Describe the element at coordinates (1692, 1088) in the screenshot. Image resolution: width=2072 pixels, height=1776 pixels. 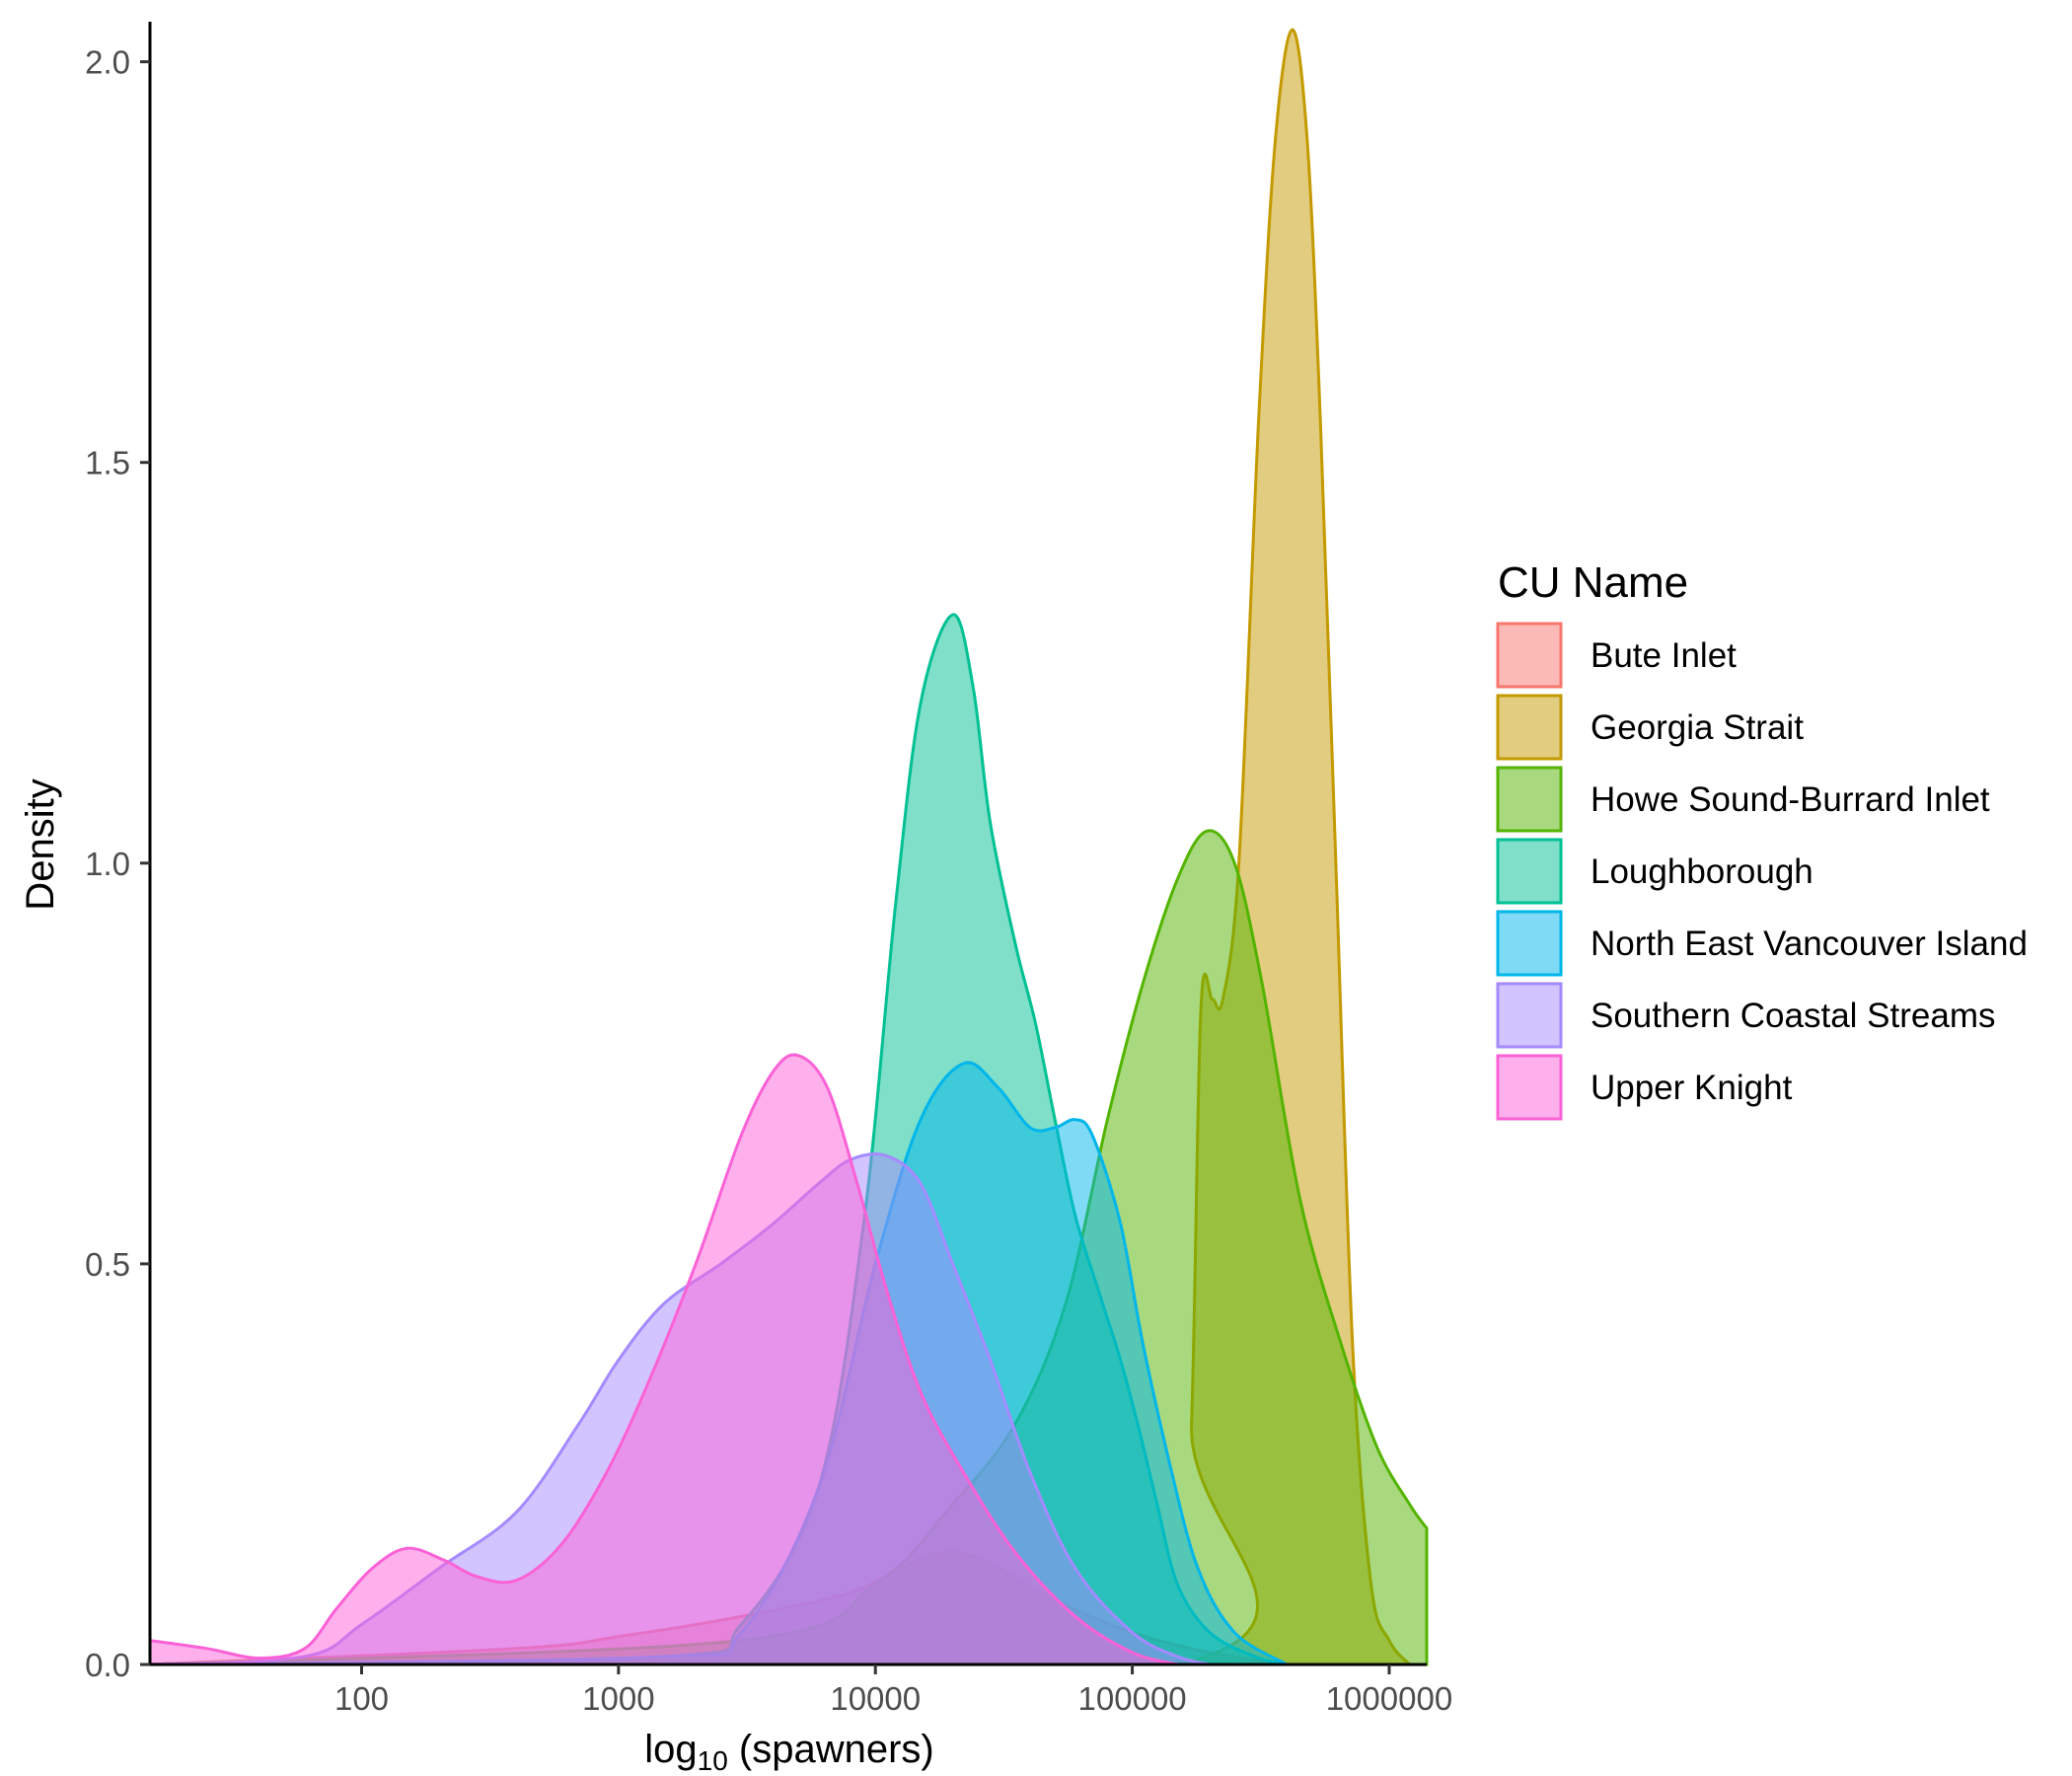
I see `legend-label-upper-knight: Upper Knight` at that location.